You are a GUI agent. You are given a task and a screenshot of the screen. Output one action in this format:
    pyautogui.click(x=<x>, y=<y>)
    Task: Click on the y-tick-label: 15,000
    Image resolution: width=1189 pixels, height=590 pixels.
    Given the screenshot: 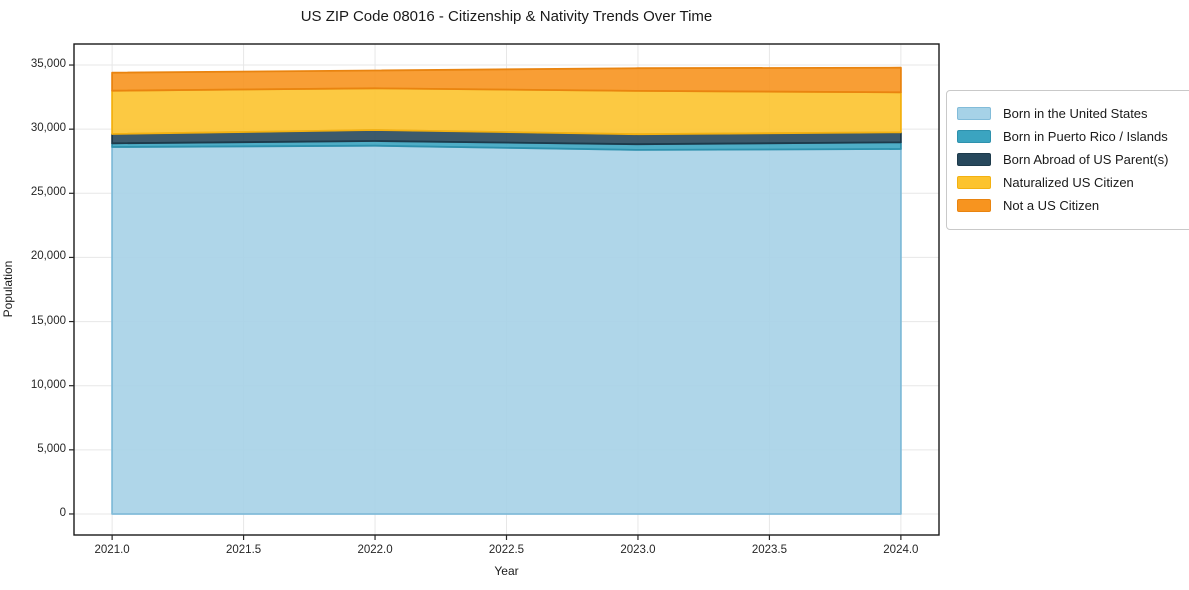 What is the action you would take?
    pyautogui.click(x=48, y=320)
    